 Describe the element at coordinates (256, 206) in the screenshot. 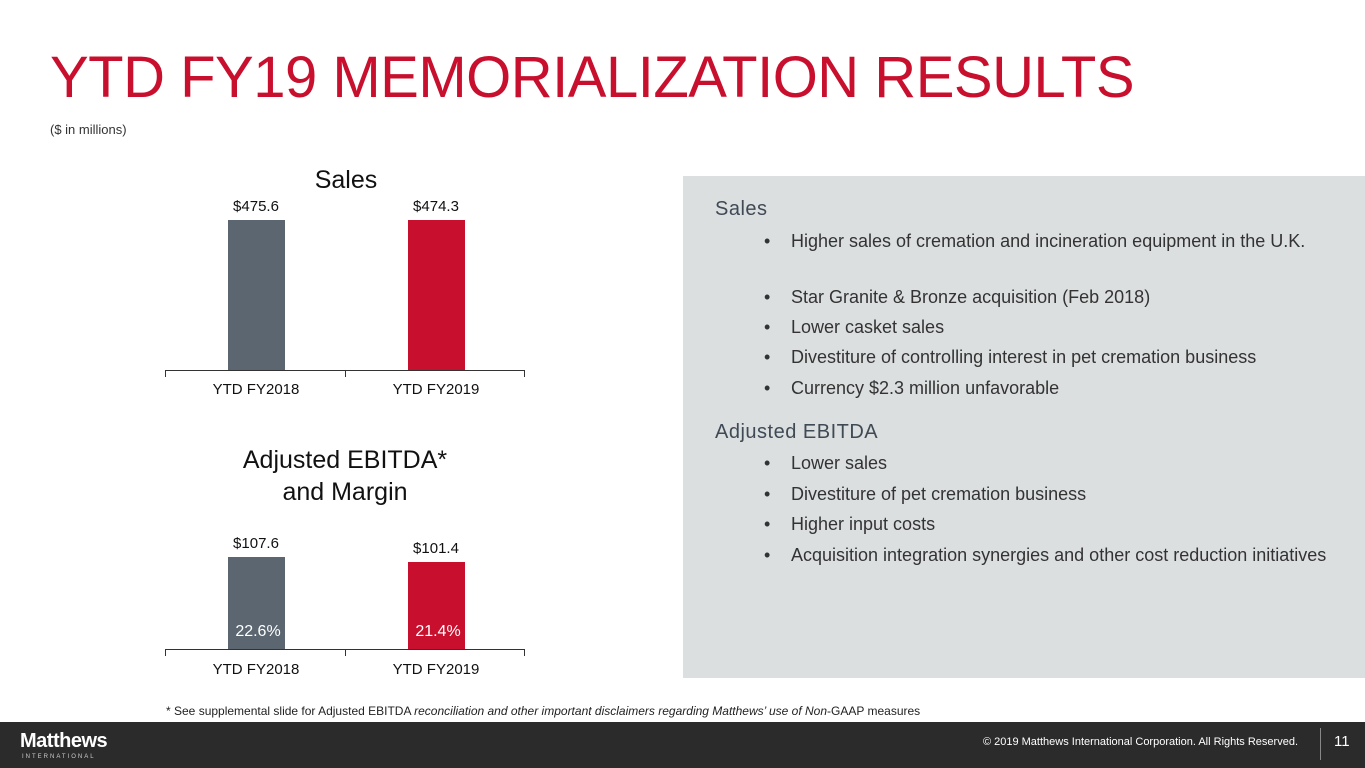

I see `sales-value-label-2018: $475.6` at that location.